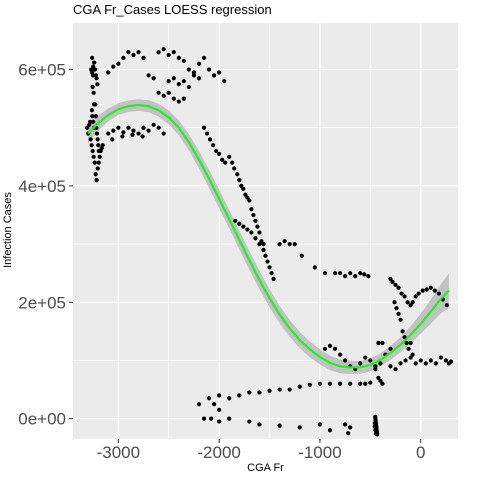  Describe the element at coordinates (261, 450) in the screenshot. I see `x-axis-ticks: -3000 -2000 -1000 0` at that location.